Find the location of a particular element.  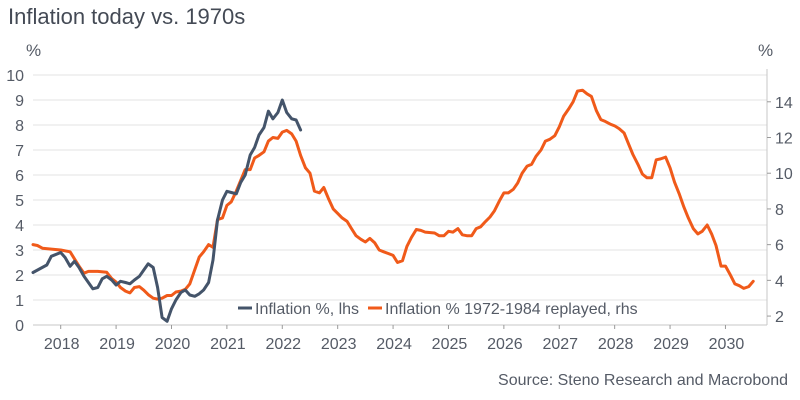

x-tick-label: 2023 is located at coordinates (339, 344).